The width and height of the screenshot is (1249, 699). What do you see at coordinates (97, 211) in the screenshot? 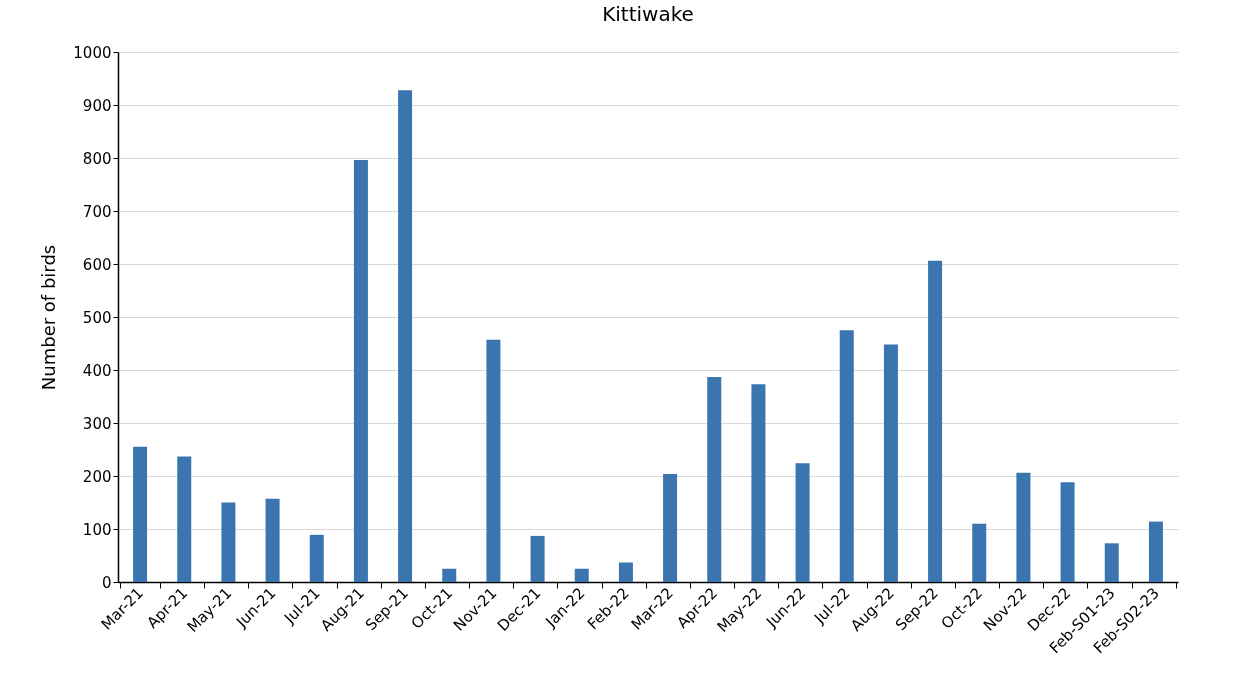
I see `y-tick-label: 700` at bounding box center [97, 211].